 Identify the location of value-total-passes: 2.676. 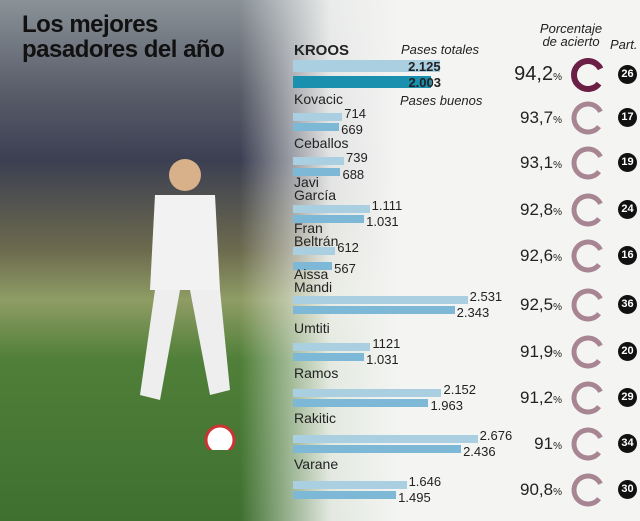
(496, 435).